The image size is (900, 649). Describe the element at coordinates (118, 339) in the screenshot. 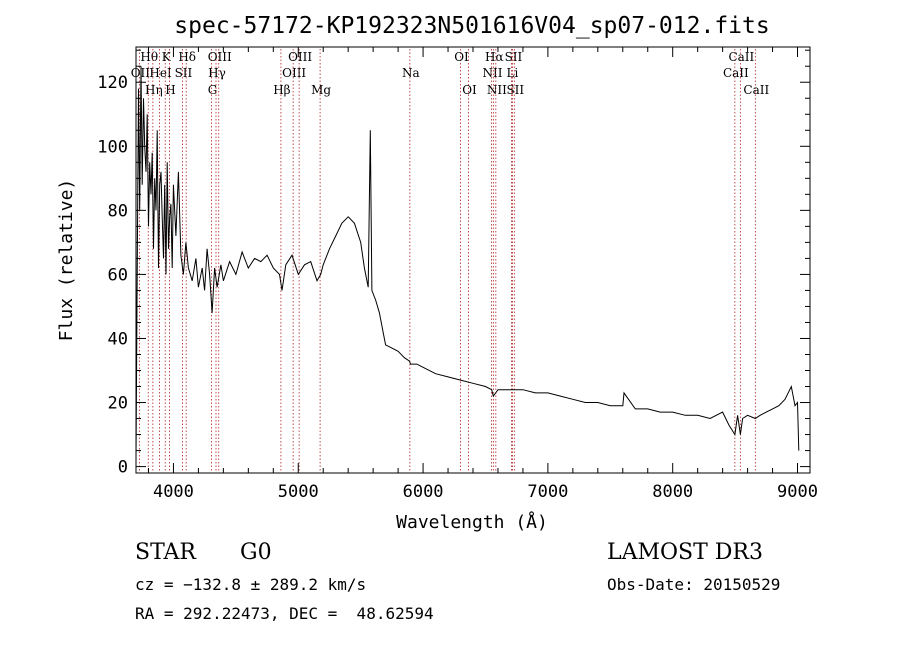

I see `y-tick-label-2: 40` at that location.